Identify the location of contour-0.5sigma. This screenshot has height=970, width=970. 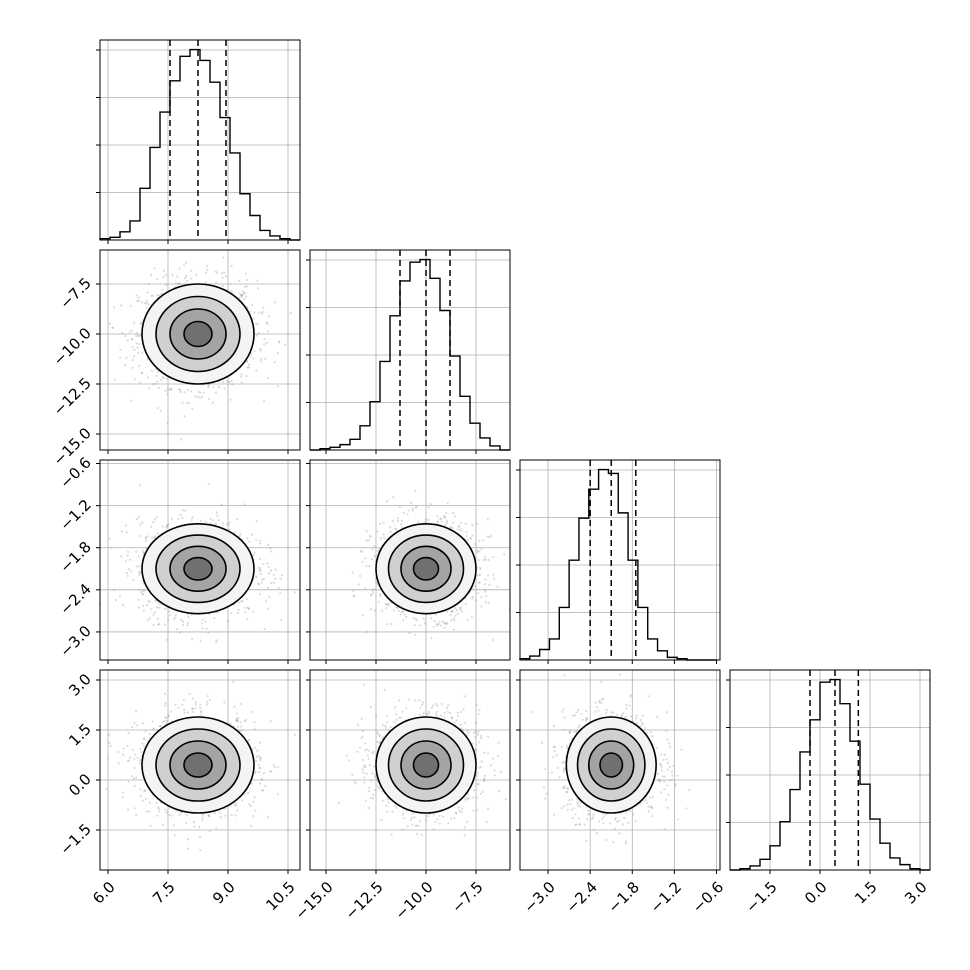
(426, 568).